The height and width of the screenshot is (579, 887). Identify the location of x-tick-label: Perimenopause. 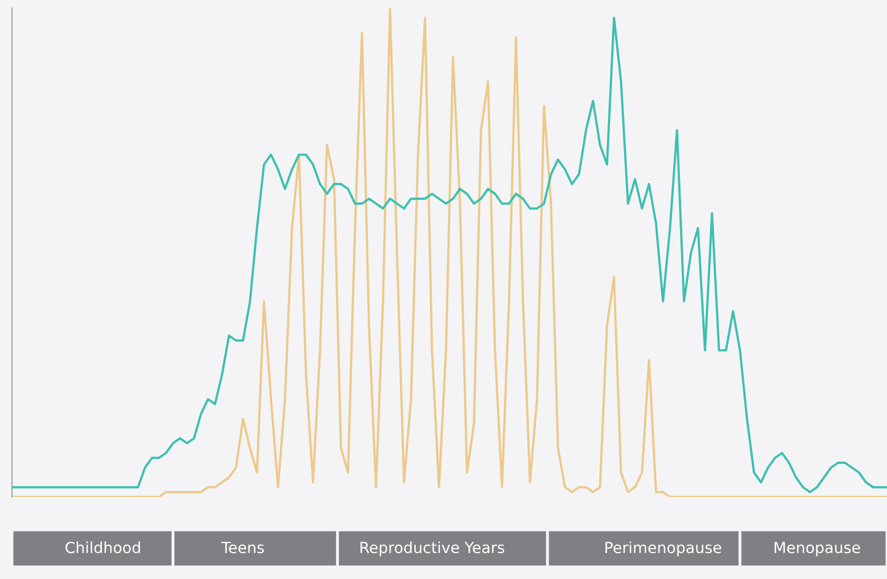
(664, 548).